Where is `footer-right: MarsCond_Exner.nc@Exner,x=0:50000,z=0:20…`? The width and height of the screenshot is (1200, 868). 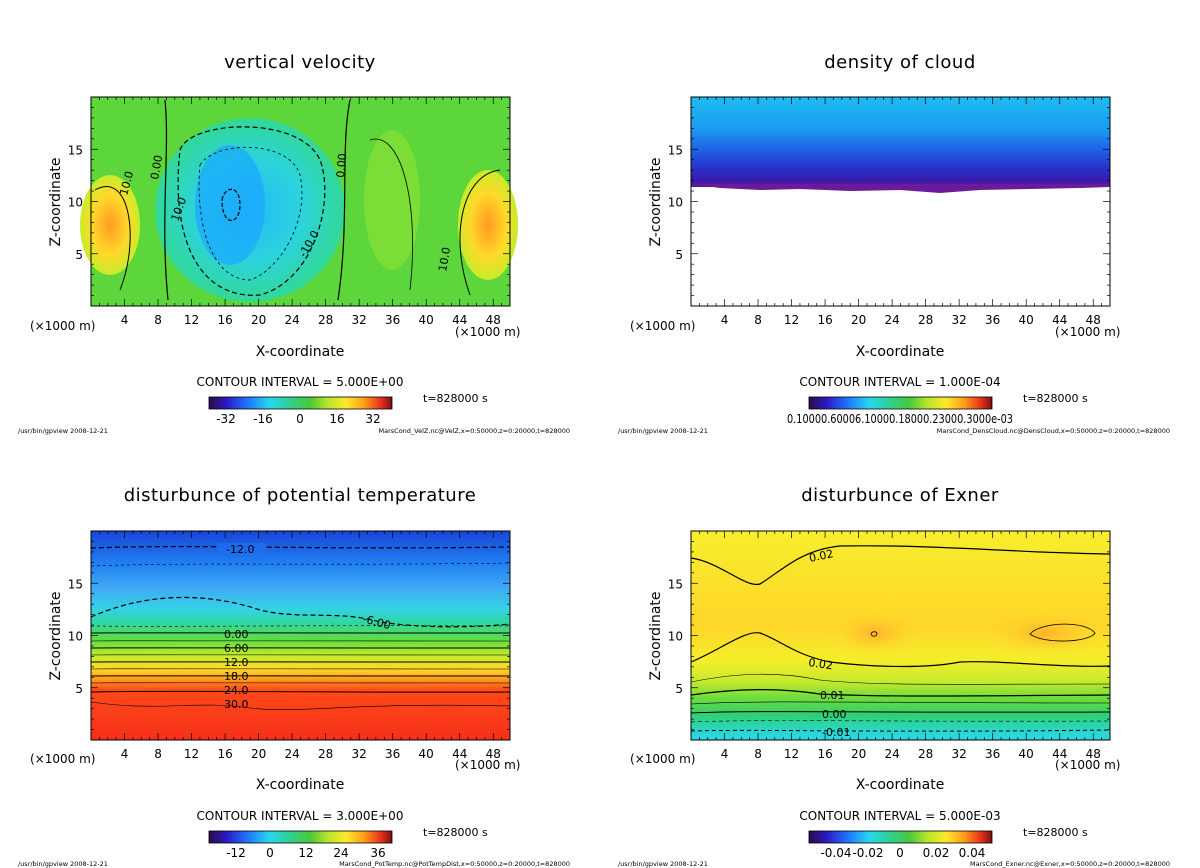 footer-right: MarsCond_Exner.nc@Exner,x=0:50000,z=0:20… is located at coordinates (1070, 864).